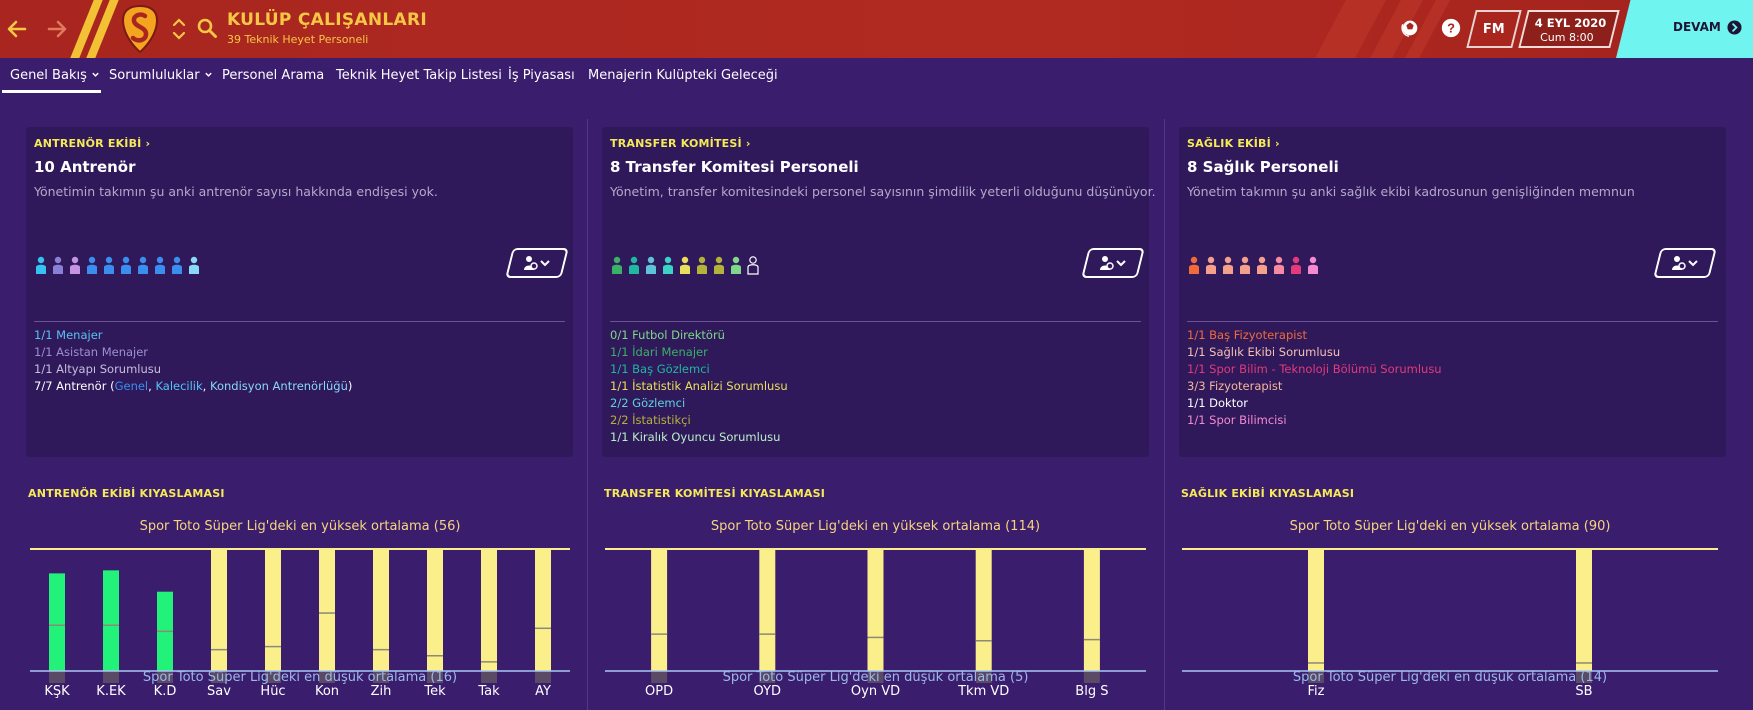 The width and height of the screenshot is (1753, 710). I want to click on role-line: 2/2 Gözlemci, so click(648, 403).